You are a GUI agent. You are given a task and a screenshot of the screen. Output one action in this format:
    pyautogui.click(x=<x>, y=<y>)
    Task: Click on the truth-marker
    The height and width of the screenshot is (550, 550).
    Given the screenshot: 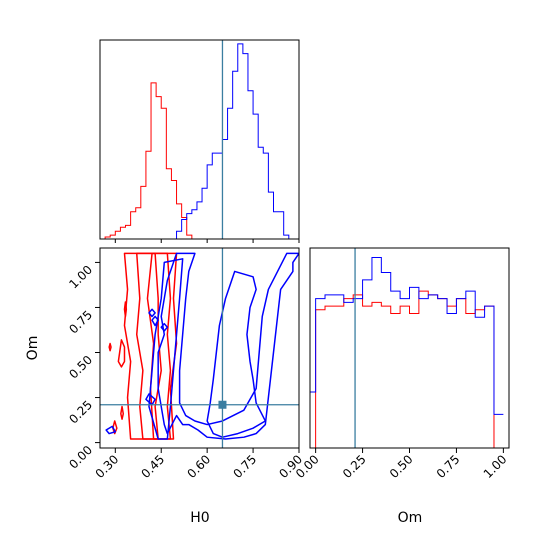 What is the action you would take?
    pyautogui.click(x=222, y=404)
    